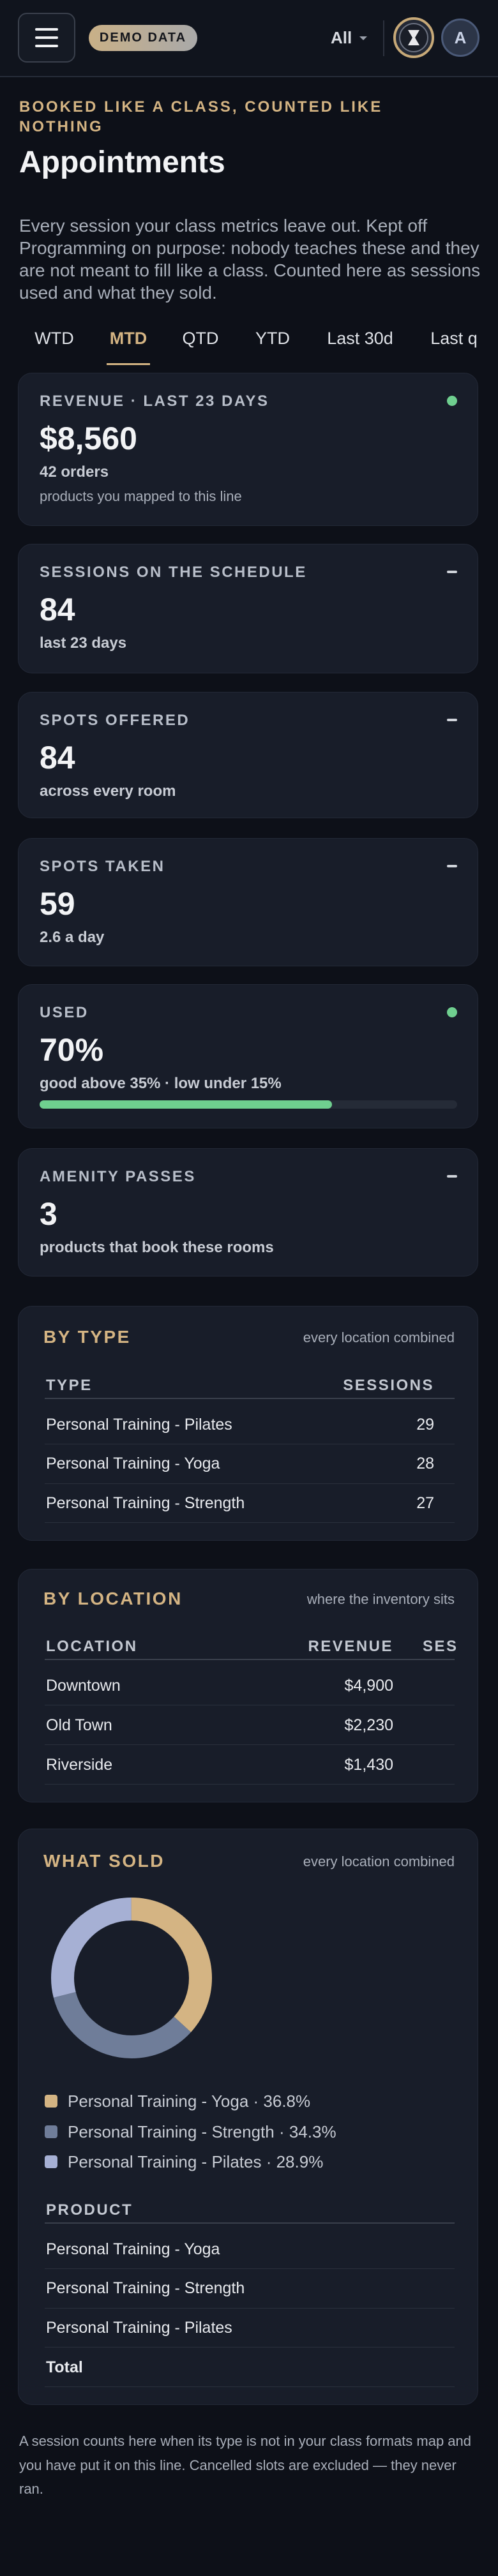 The width and height of the screenshot is (498, 2576). I want to click on menu-icon, so click(46, 37).